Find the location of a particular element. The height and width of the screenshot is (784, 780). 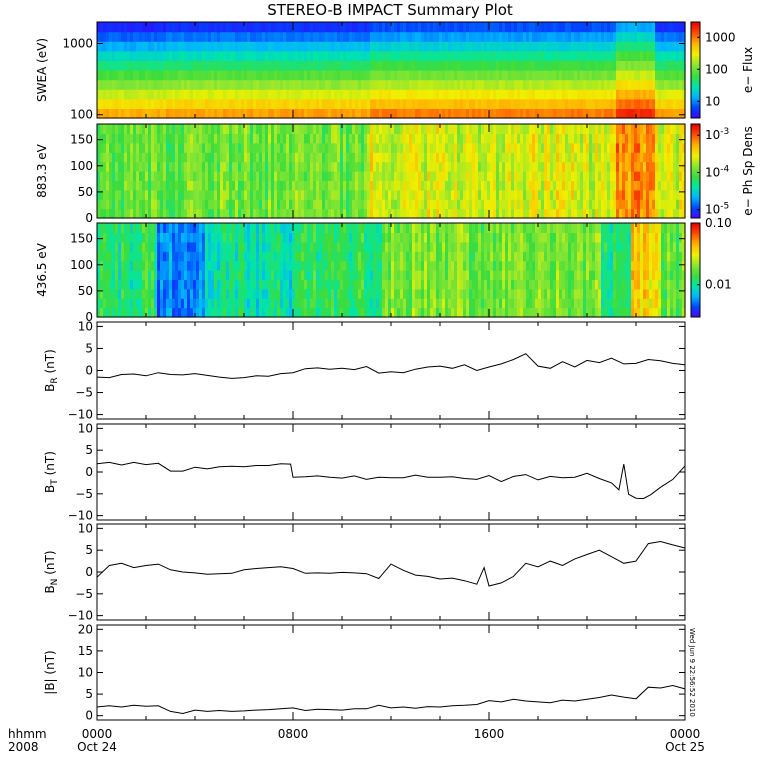

y-axis-label: 883.3 eV is located at coordinates (42, 170).